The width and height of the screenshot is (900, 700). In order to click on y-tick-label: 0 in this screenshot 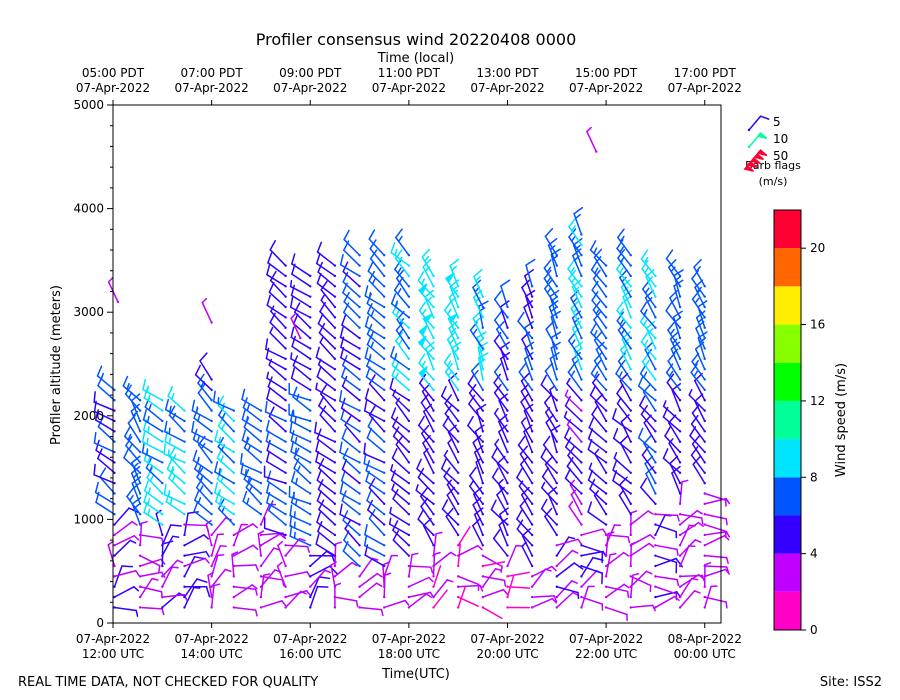, I will do `click(100, 623)`.